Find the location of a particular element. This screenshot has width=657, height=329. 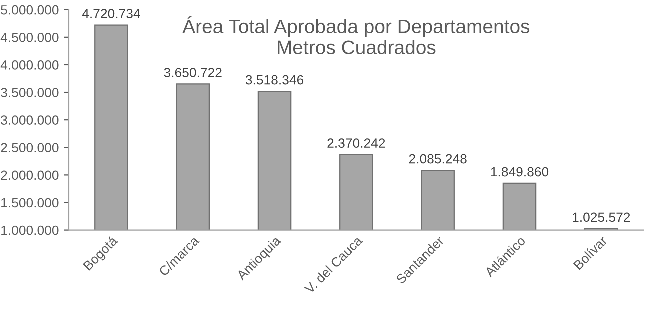

data-label: 3.518.346 is located at coordinates (275, 80).